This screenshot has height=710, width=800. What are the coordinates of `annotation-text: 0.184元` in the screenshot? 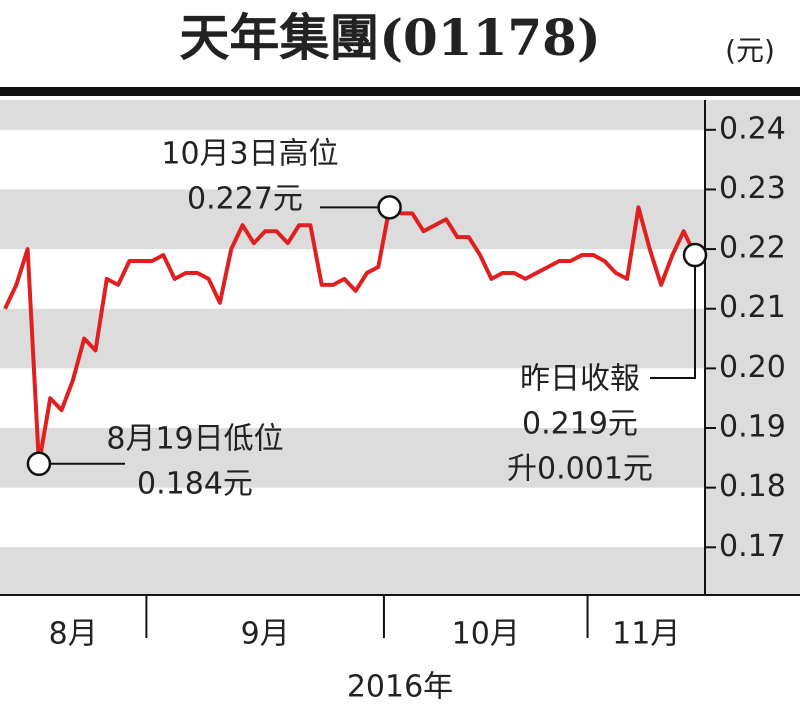 It's located at (195, 484).